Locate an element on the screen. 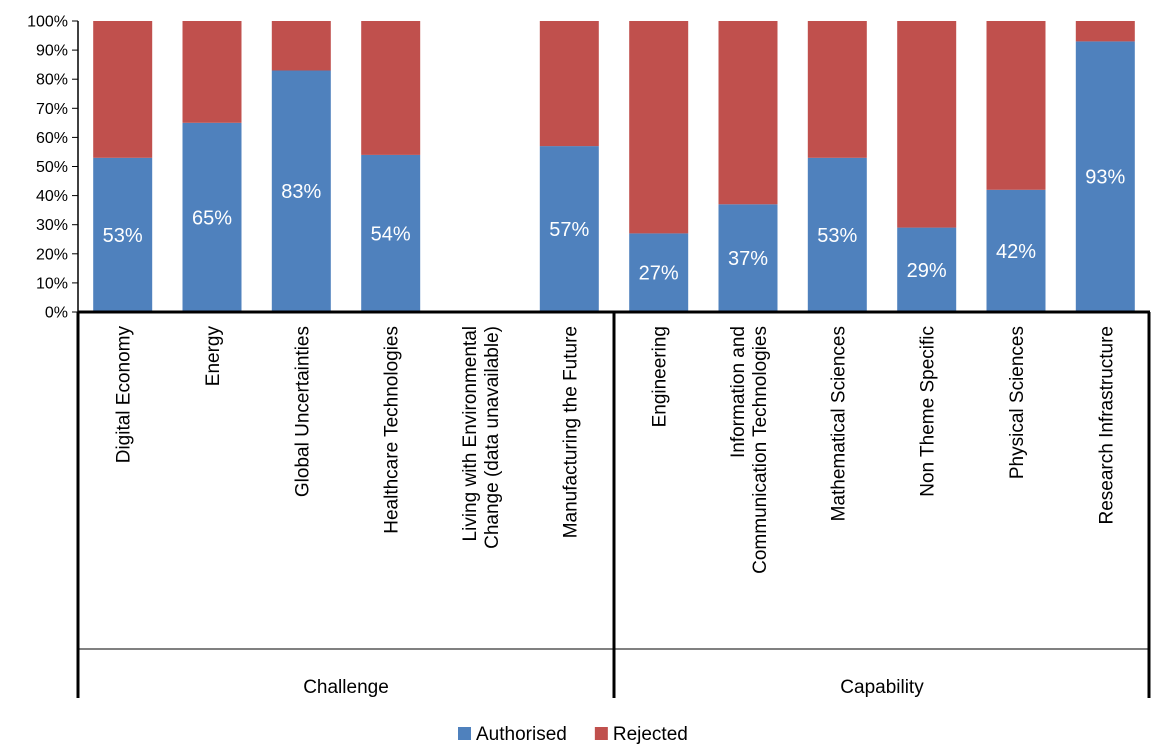 The height and width of the screenshot is (748, 1155). data-label-6: 27% is located at coordinates (659, 274).